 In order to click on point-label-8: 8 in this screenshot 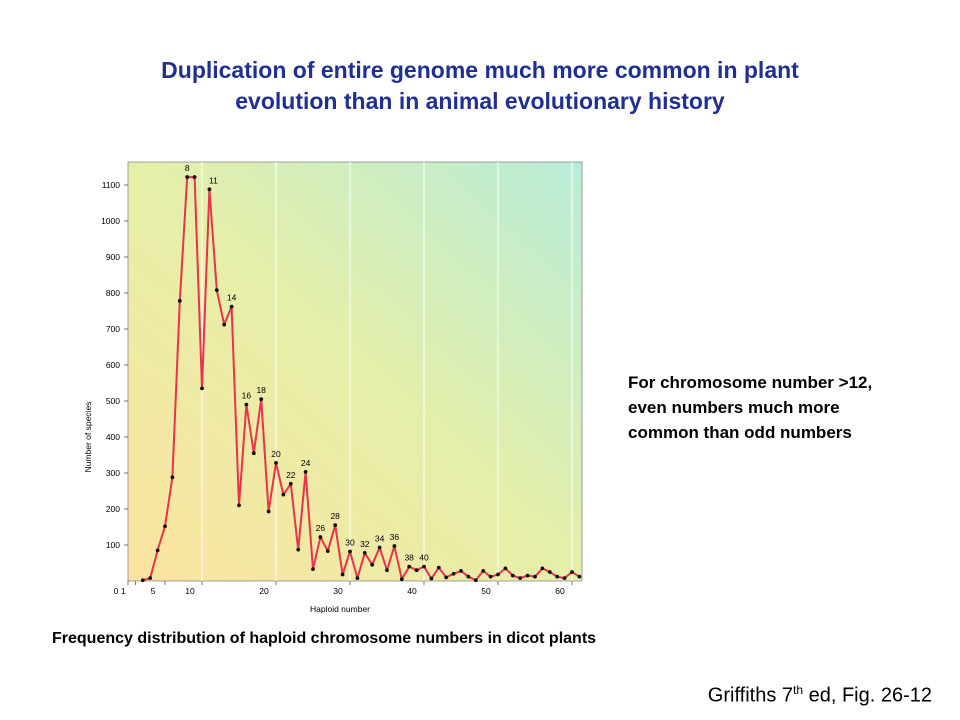, I will do `click(187, 168)`.